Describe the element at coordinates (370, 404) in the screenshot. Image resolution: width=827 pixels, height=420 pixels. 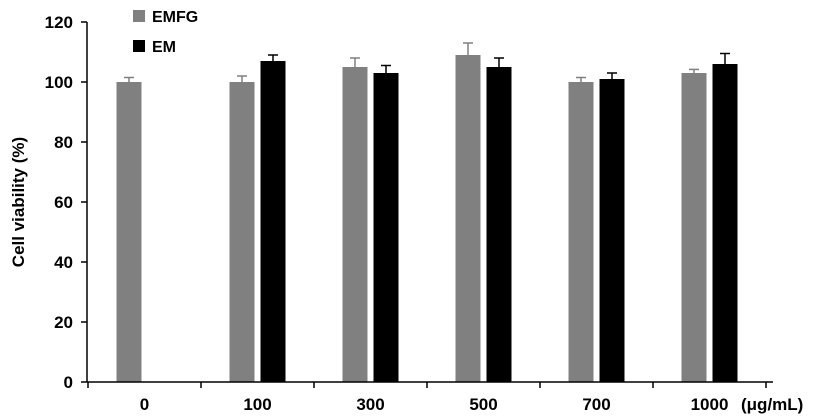
I see `x-tick-label: 300` at that location.